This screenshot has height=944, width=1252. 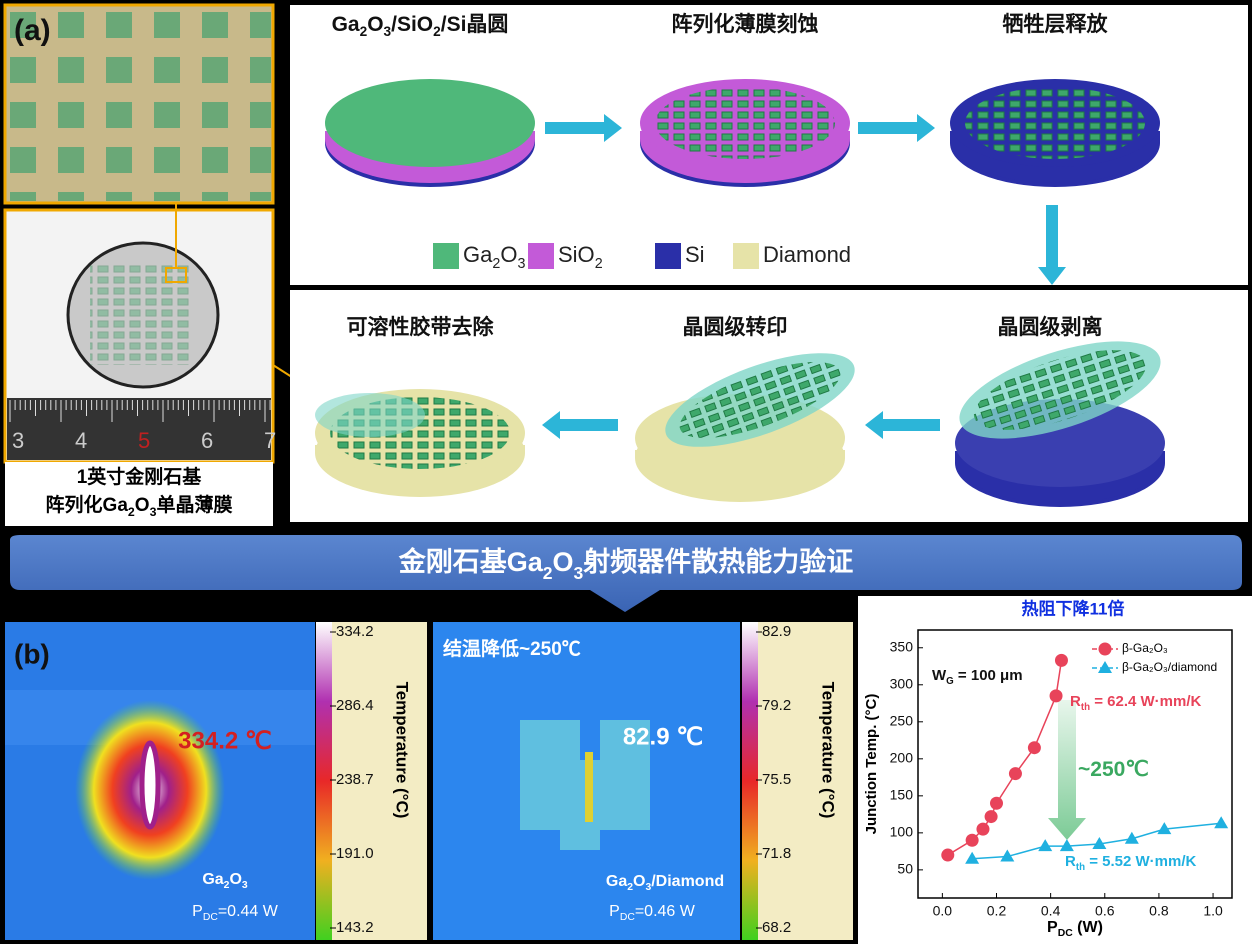 I want to click on y-axis-label: Junction Temp. (°C), so click(x=871, y=764).